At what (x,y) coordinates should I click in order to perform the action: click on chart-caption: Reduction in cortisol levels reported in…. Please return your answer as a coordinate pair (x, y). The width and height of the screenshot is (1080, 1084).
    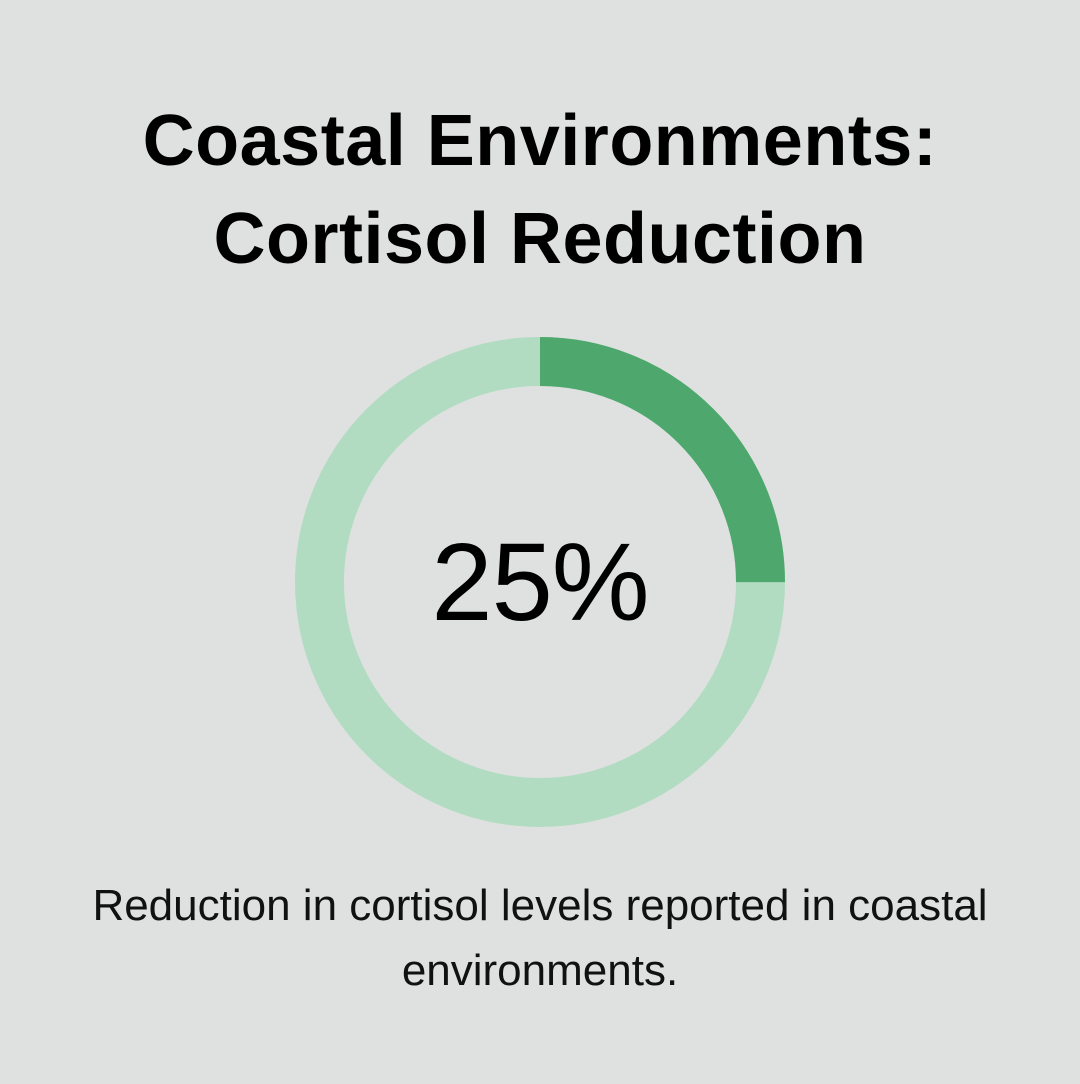
    Looking at the image, I should click on (540, 938).